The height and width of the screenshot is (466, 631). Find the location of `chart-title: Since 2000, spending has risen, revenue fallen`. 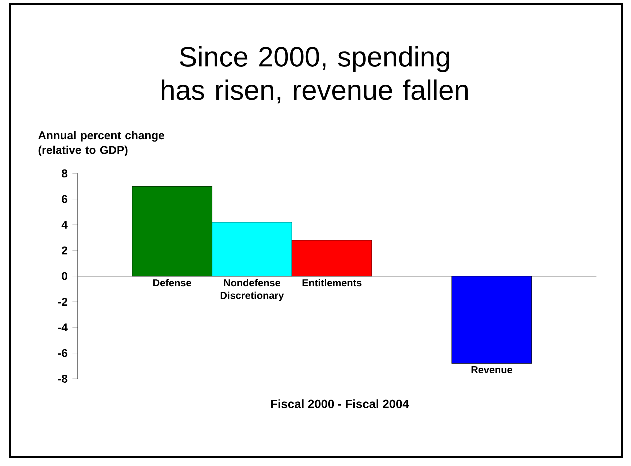

chart-title: Since 2000, spending has risen, revenue fallen is located at coordinates (315, 75).